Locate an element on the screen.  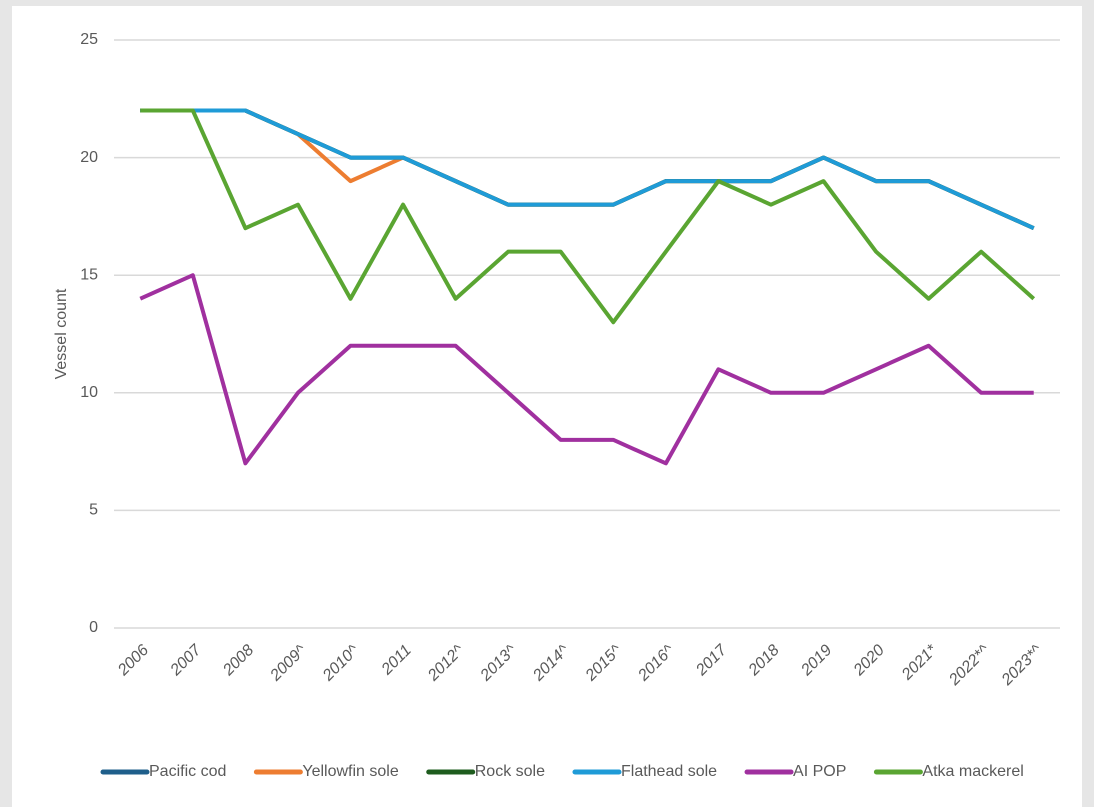
legend-label: Rock sole is located at coordinates (510, 771).